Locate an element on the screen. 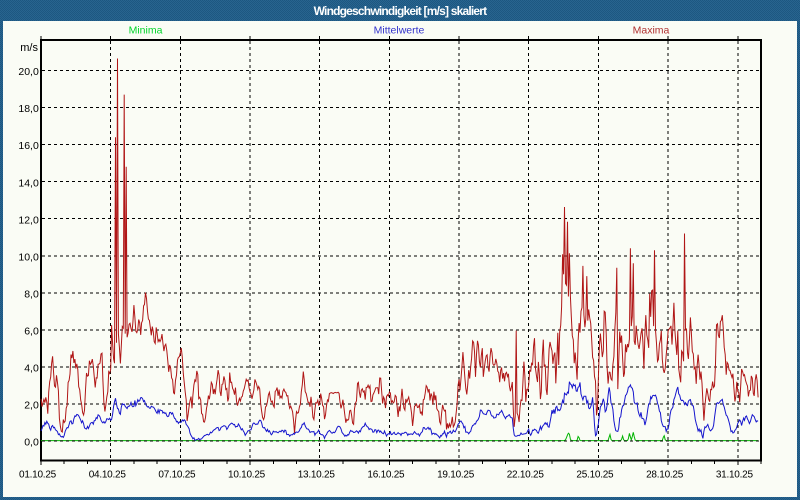 The height and width of the screenshot is (500, 800). svg-text: 20,0 is located at coordinates (28, 72).